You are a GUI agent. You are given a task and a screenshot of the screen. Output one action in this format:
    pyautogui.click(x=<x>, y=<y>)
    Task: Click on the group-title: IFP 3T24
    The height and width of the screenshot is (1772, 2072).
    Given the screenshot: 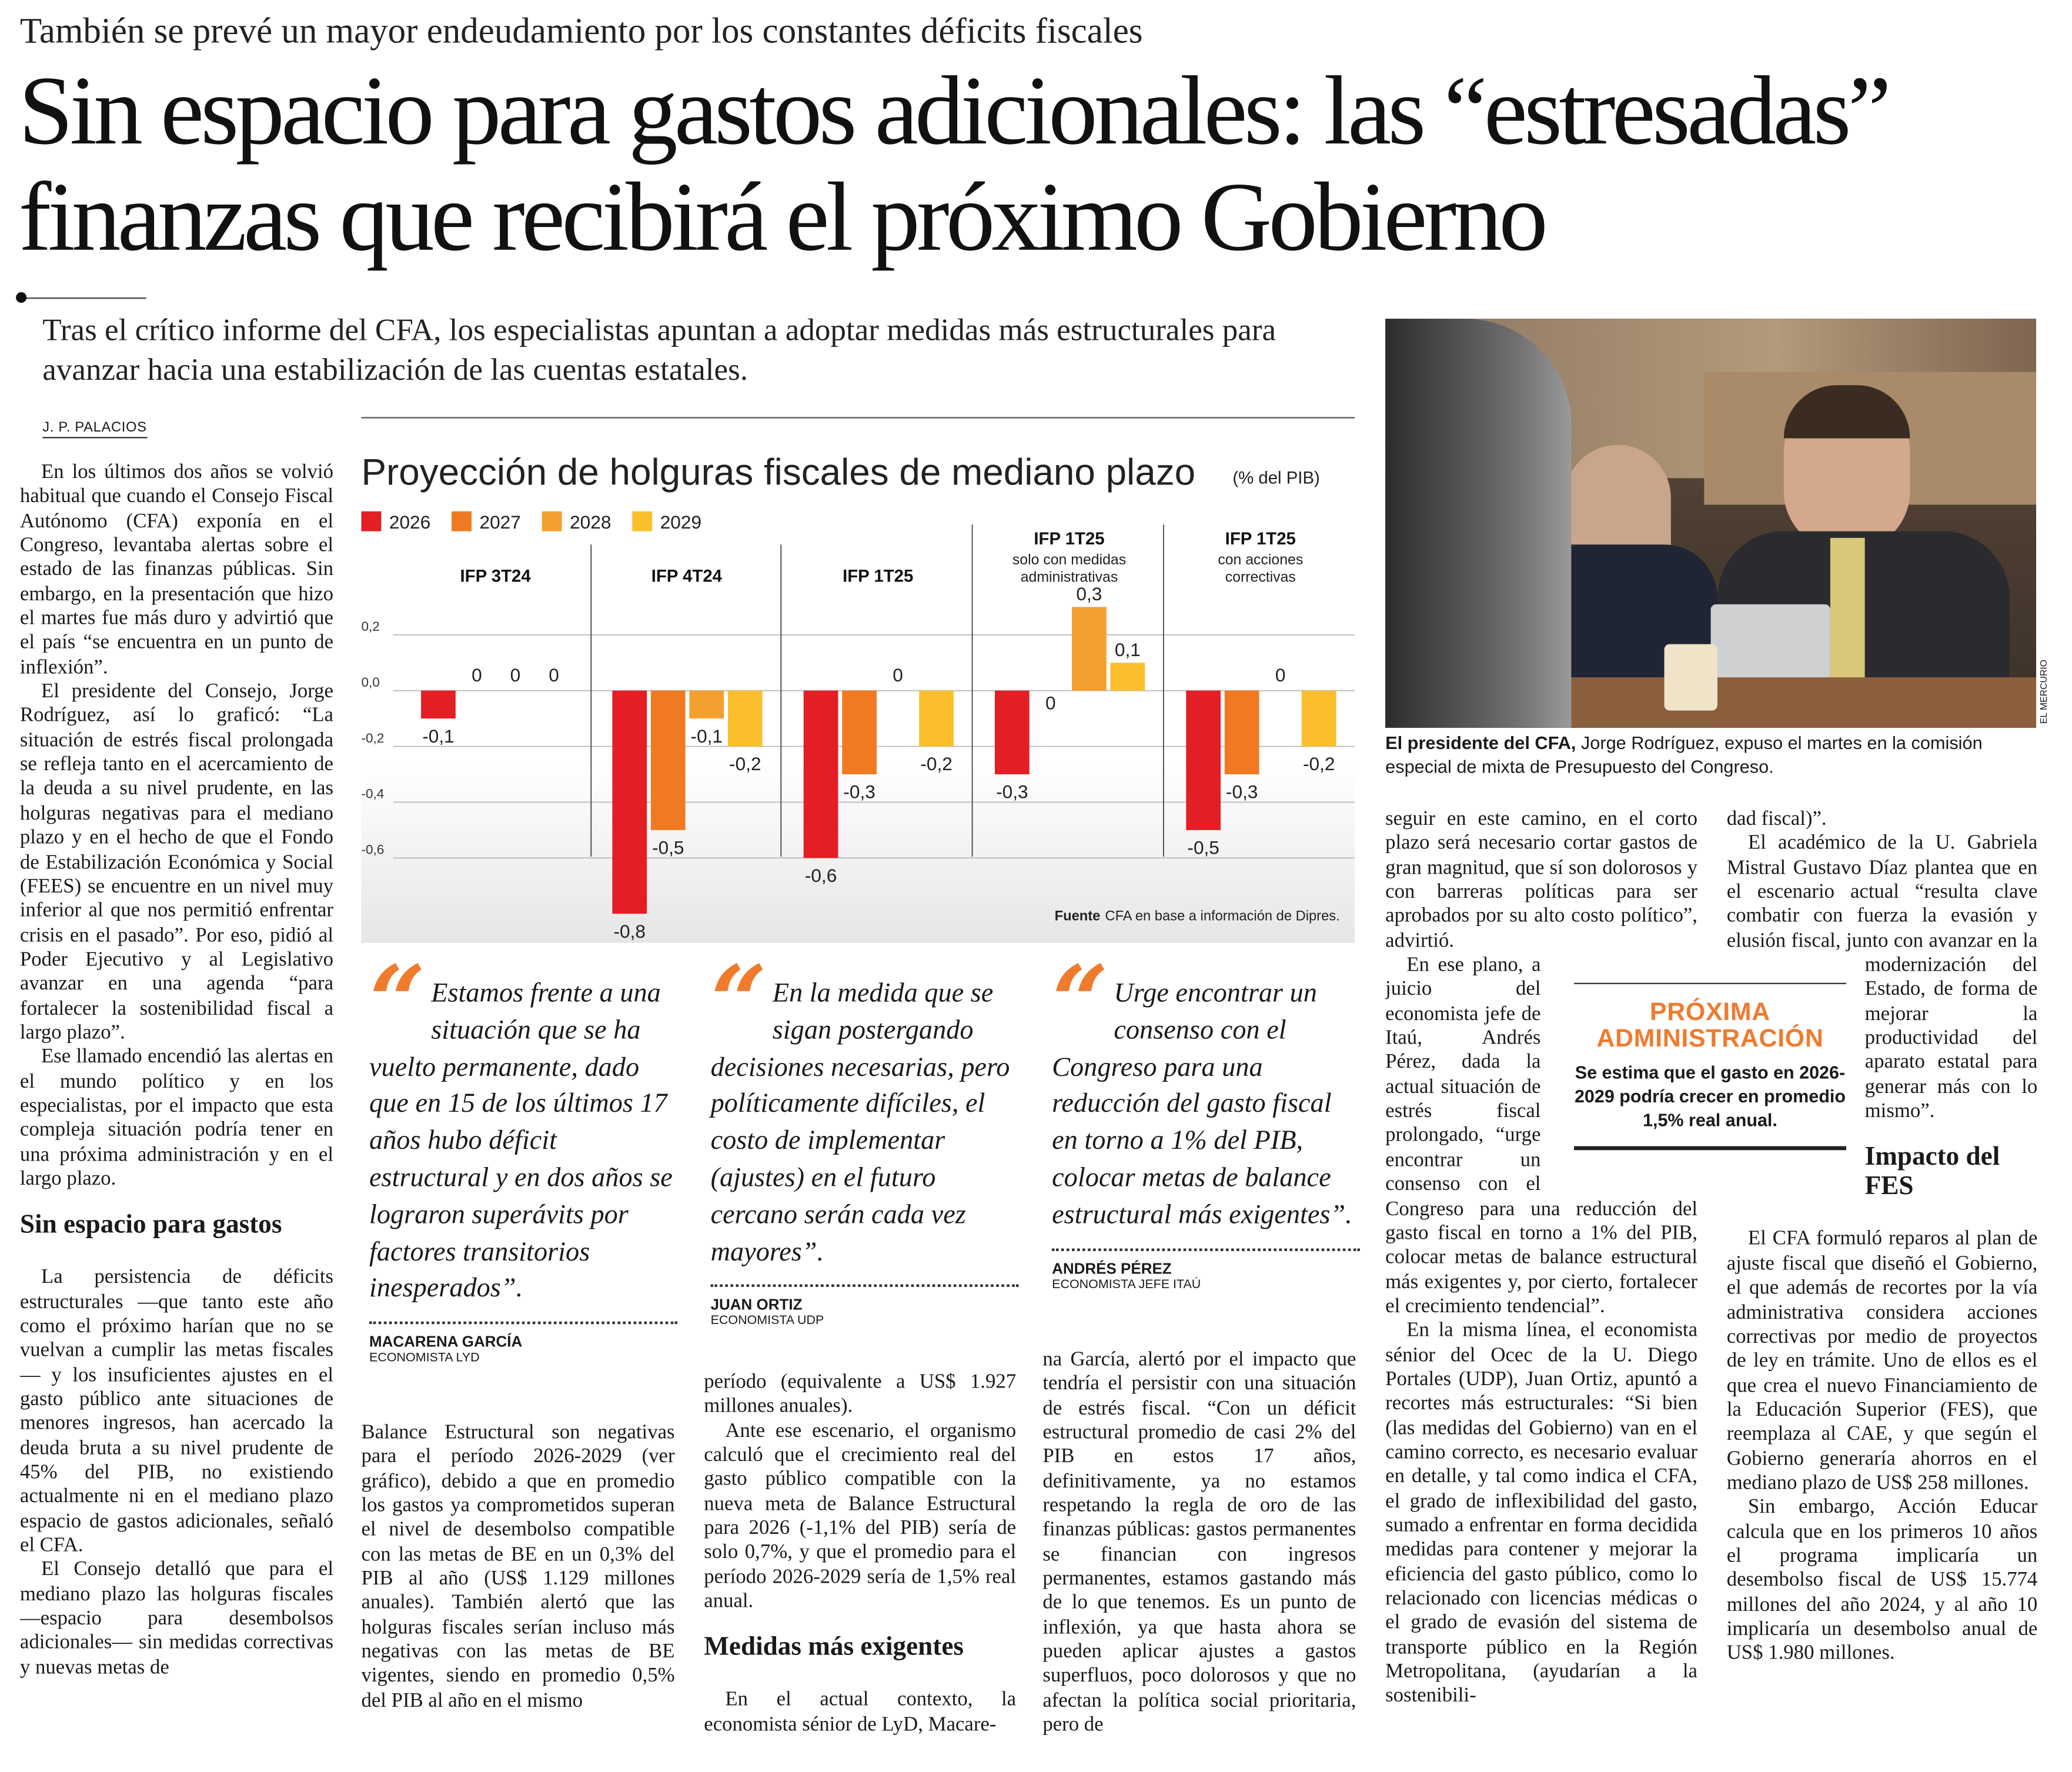 What is the action you would take?
    pyautogui.click(x=496, y=576)
    